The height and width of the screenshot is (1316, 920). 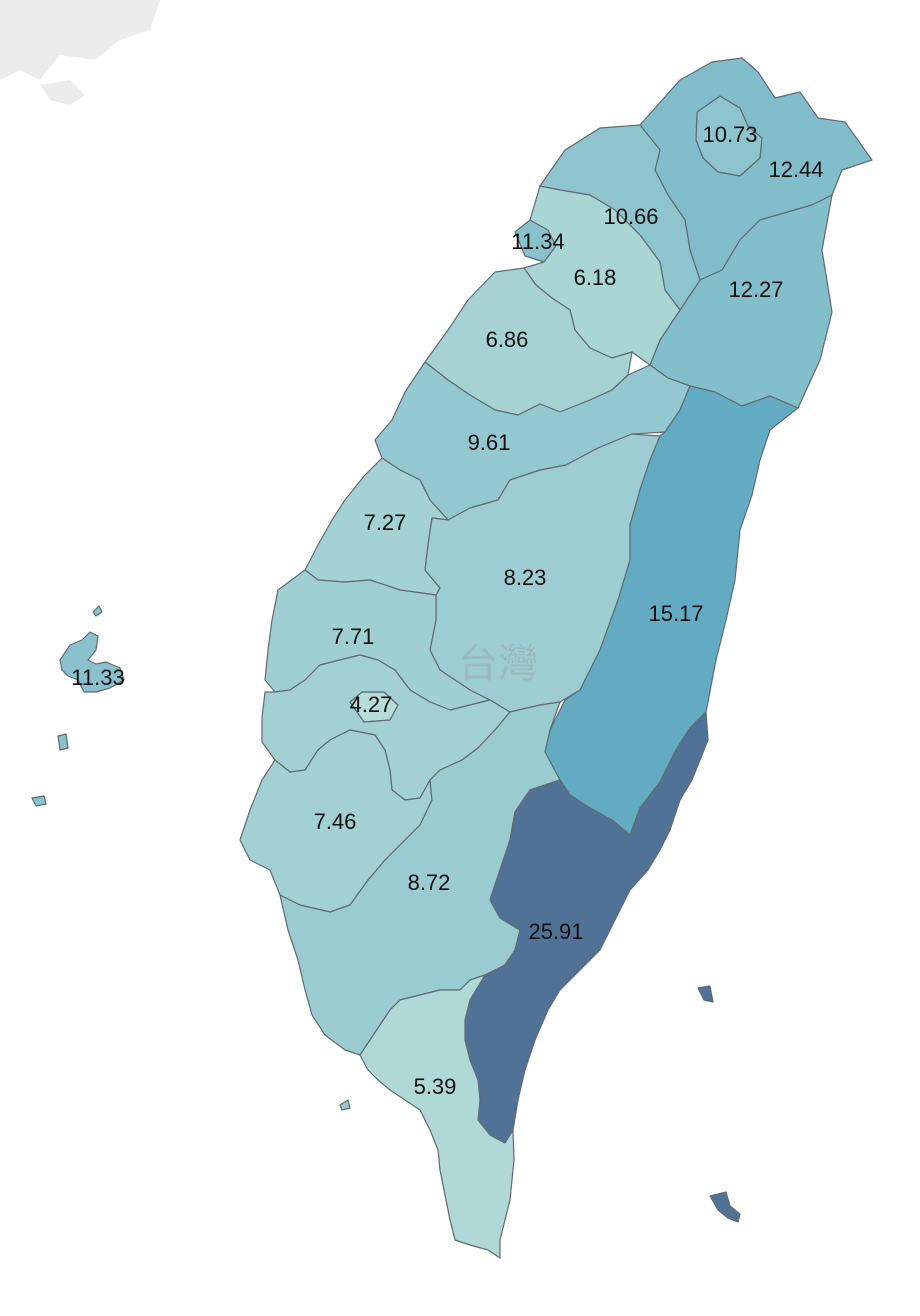 I want to click on region-pingtung, so click(x=437, y=1116).